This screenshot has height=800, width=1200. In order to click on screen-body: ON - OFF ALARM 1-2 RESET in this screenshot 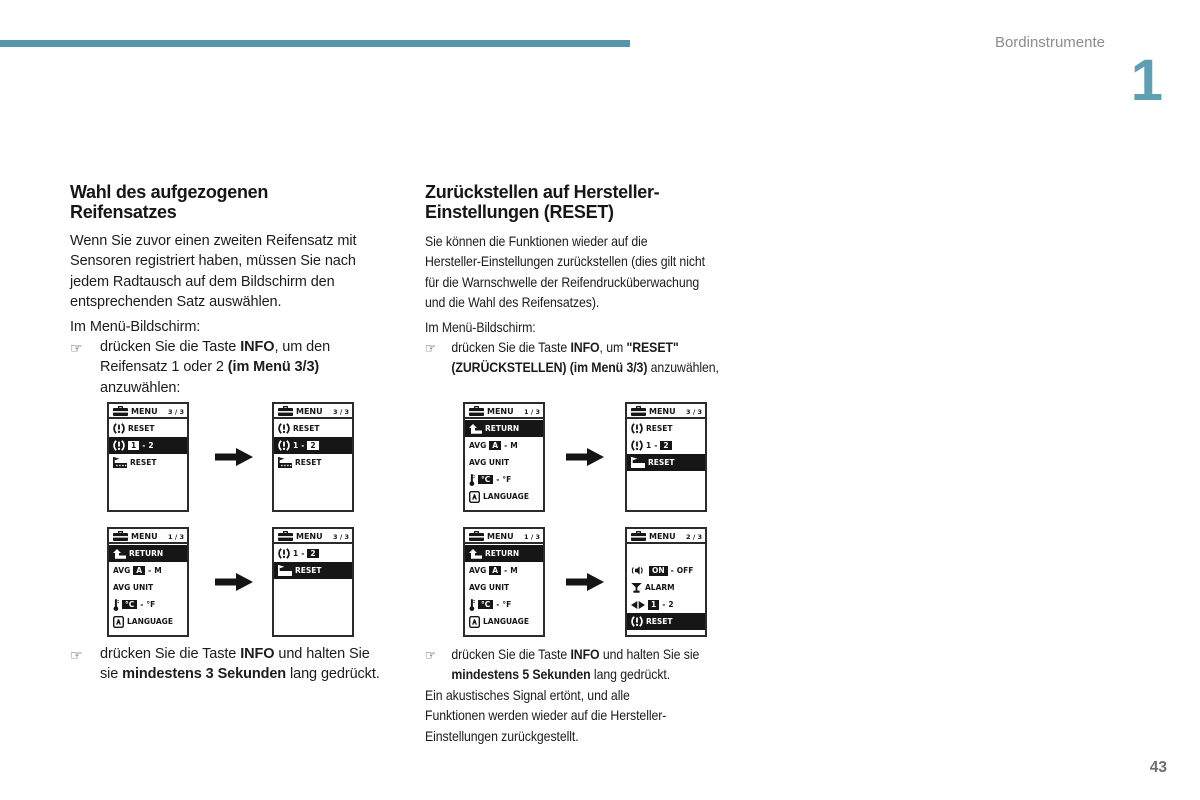, I will do `click(666, 589)`.